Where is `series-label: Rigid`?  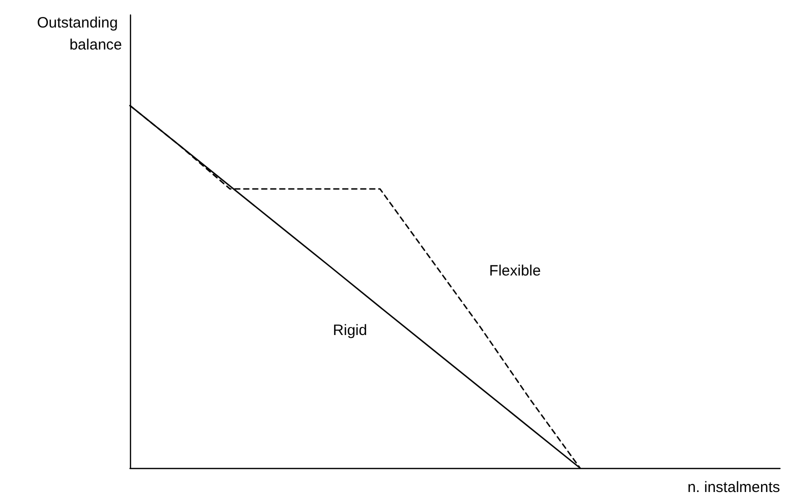 series-label: Rigid is located at coordinates (350, 330).